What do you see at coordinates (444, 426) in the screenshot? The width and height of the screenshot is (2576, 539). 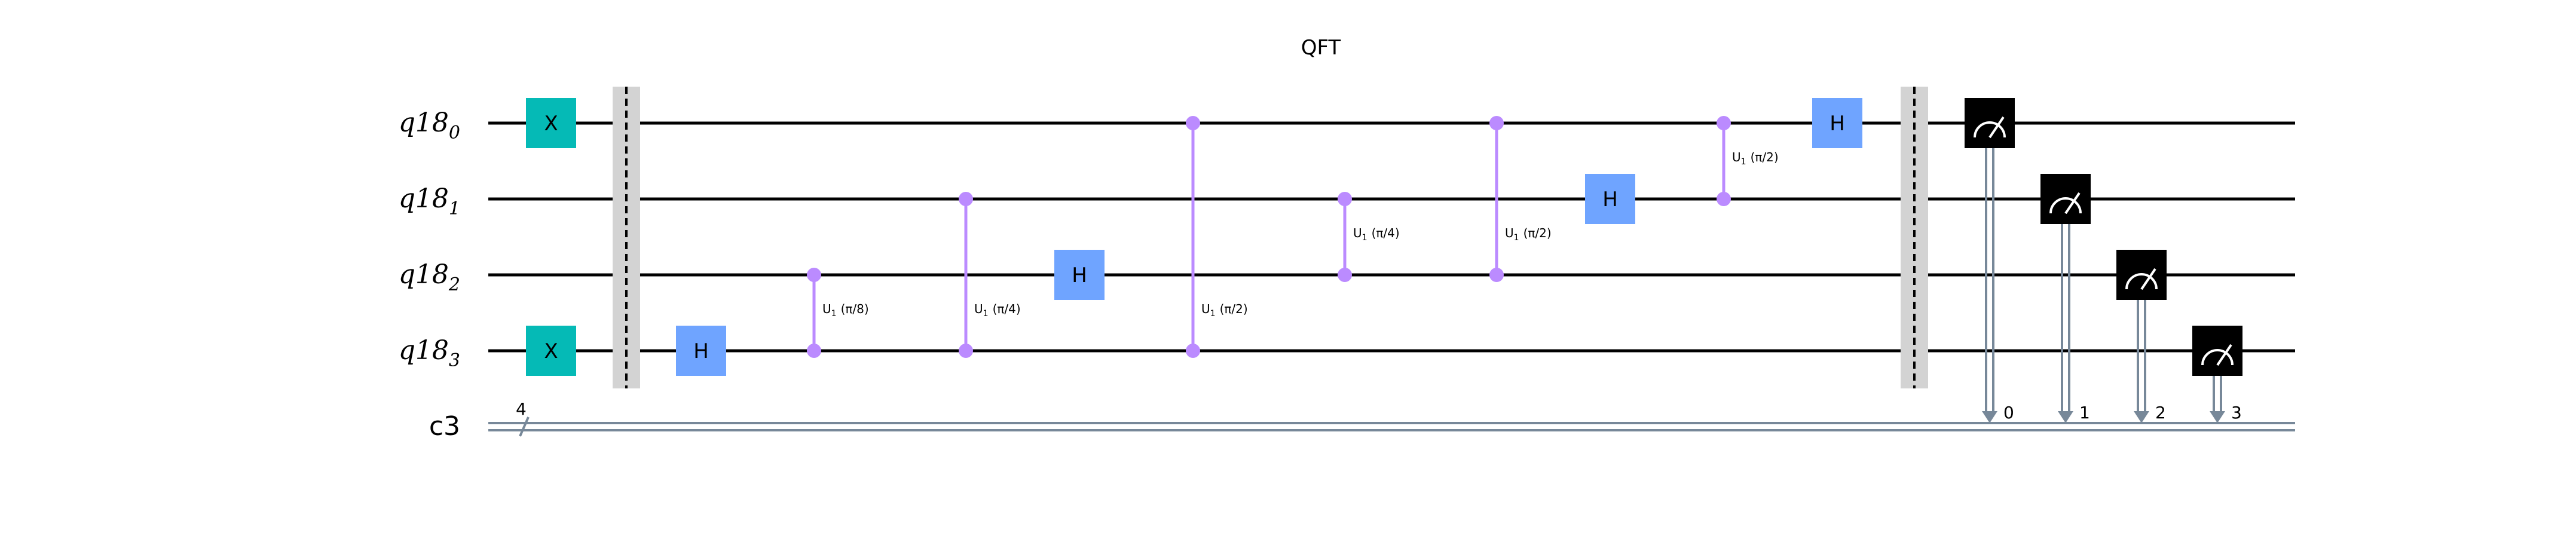 I see `creg-label: c3` at bounding box center [444, 426].